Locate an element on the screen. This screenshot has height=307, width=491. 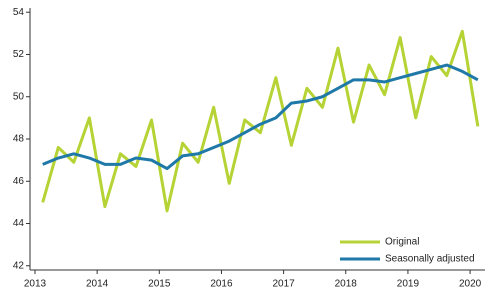
y-tick-label: 42 is located at coordinates (19, 265).